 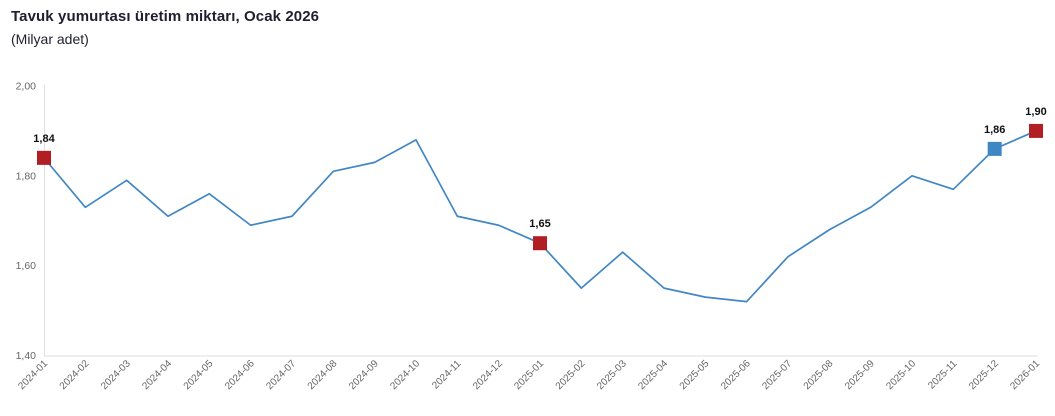 What do you see at coordinates (157, 375) in the screenshot?
I see `x-axis-label: 2024-04` at bounding box center [157, 375].